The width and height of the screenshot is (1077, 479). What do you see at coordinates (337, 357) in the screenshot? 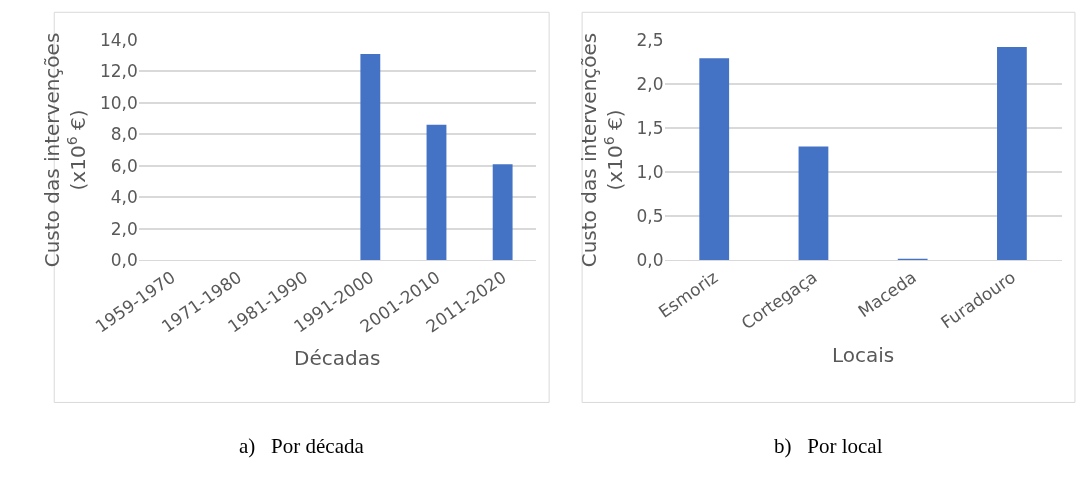
I see `x-axis-title: Décadas` at bounding box center [337, 357].